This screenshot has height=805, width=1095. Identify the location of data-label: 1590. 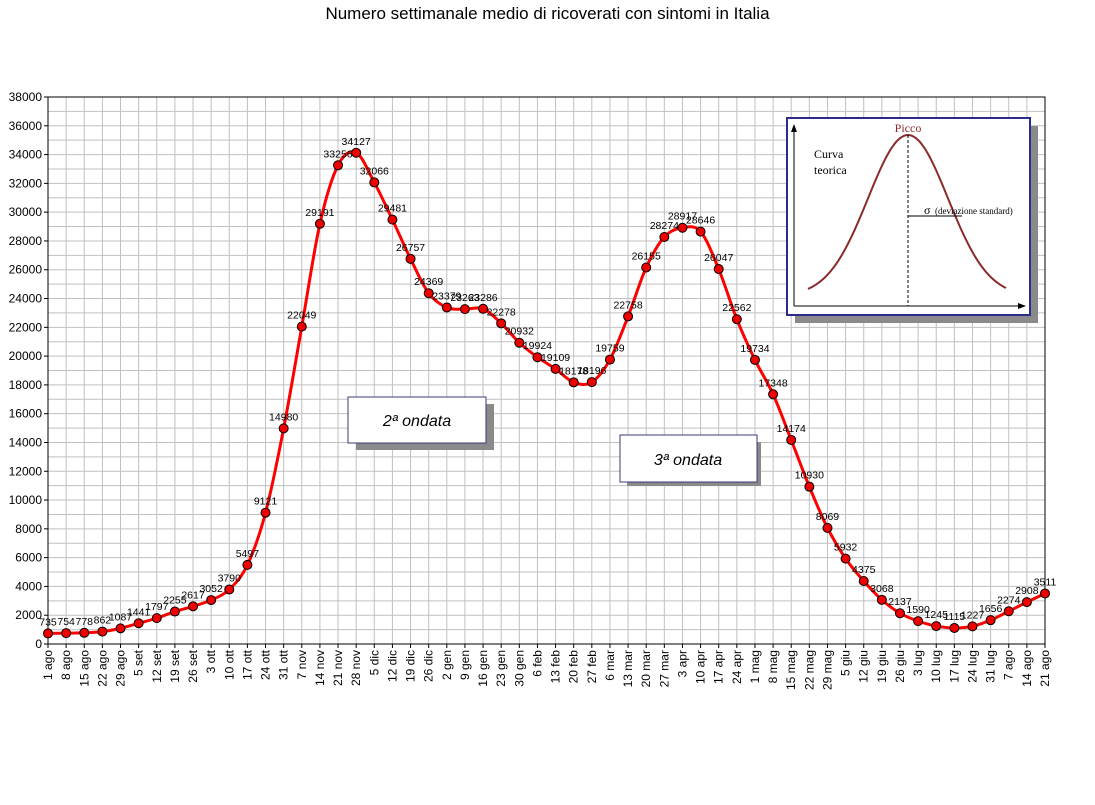
(918, 610).